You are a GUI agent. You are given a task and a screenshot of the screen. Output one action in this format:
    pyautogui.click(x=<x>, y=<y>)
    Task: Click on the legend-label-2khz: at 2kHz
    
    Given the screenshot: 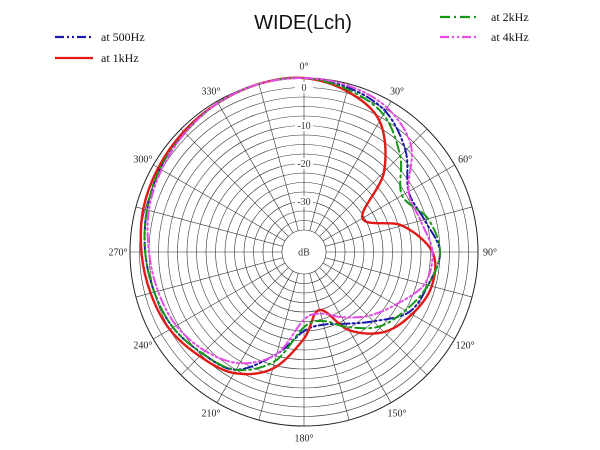 What is the action you would take?
    pyautogui.click(x=510, y=17)
    